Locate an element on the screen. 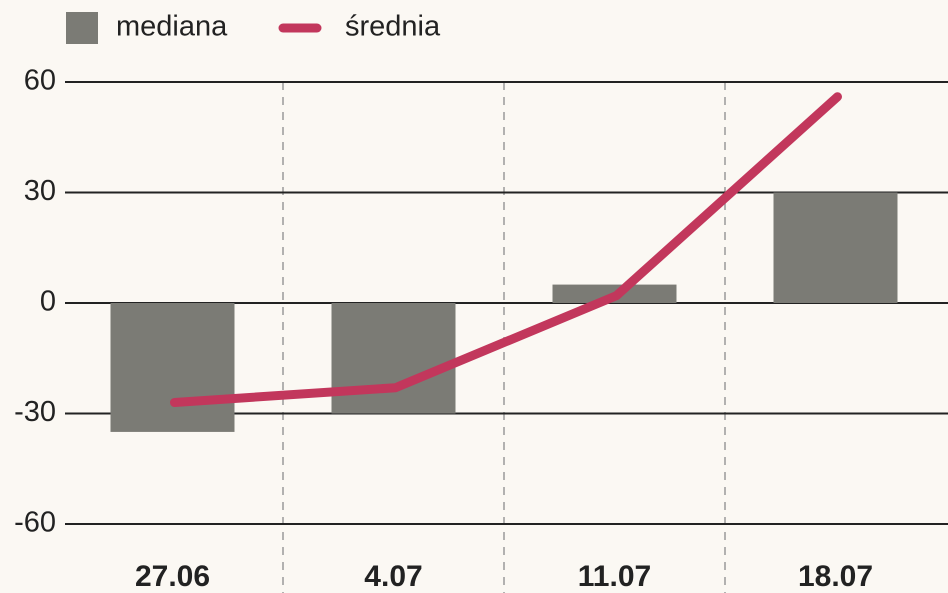 The width and height of the screenshot is (948, 593). x-tick-label: 27.06 is located at coordinates (172, 576).